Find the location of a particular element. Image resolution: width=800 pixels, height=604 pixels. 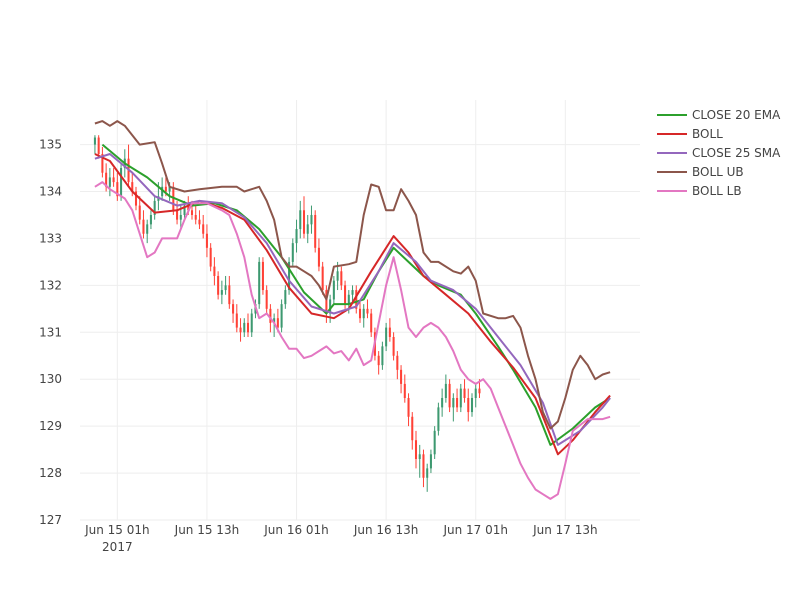

legend-item-boll: BOLL is located at coordinates (690, 134).